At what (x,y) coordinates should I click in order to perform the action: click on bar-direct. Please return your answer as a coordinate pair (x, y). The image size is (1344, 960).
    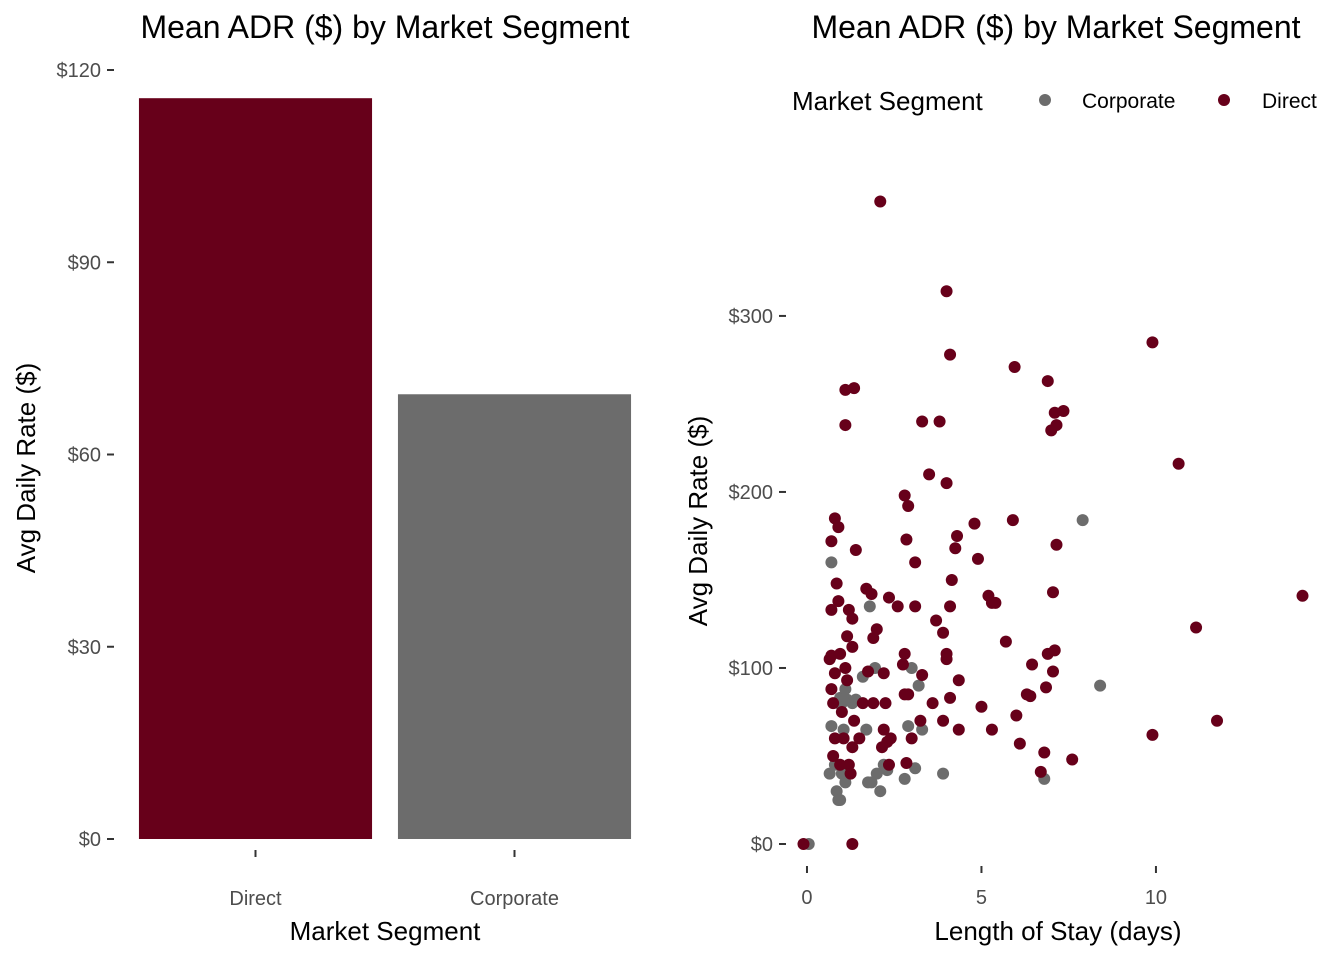
    Looking at the image, I should click on (255, 469).